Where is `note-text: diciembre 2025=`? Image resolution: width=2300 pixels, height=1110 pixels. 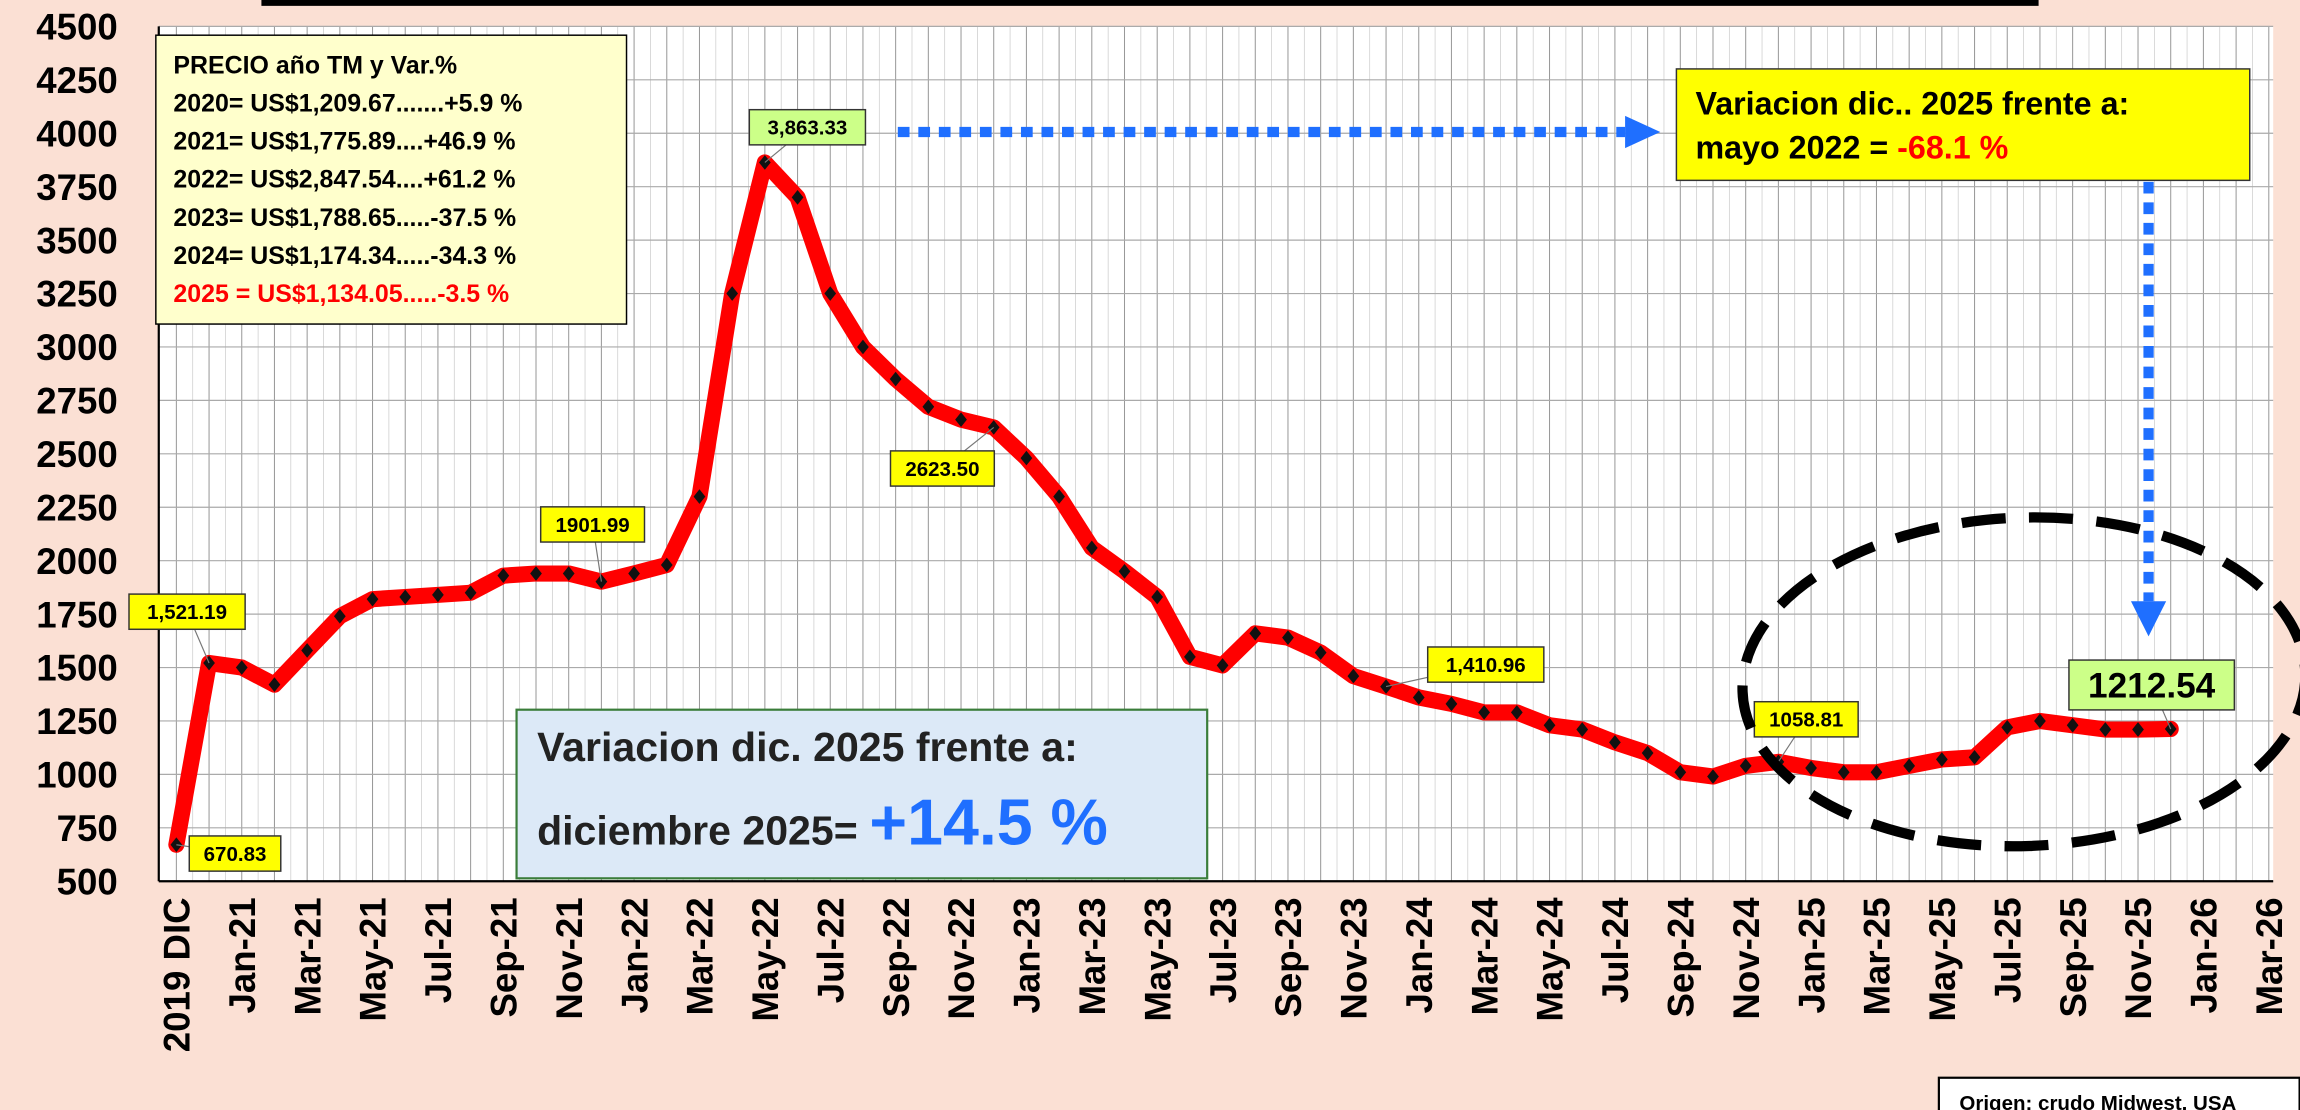 note-text: diciembre 2025= is located at coordinates (697, 831).